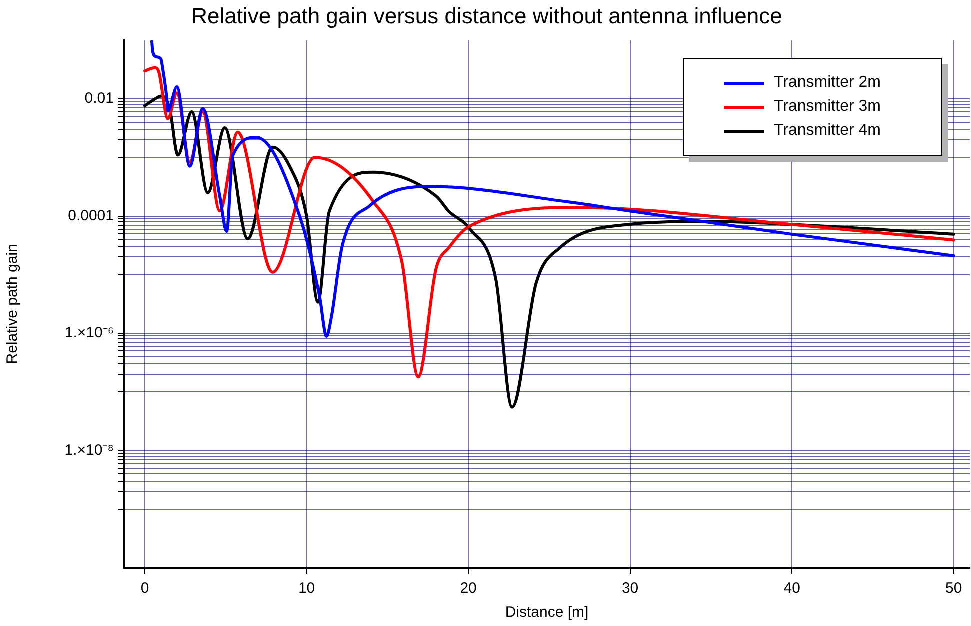 The image size is (971, 626). Describe the element at coordinates (953, 589) in the screenshot. I see `x-tick-label: 50` at that location.